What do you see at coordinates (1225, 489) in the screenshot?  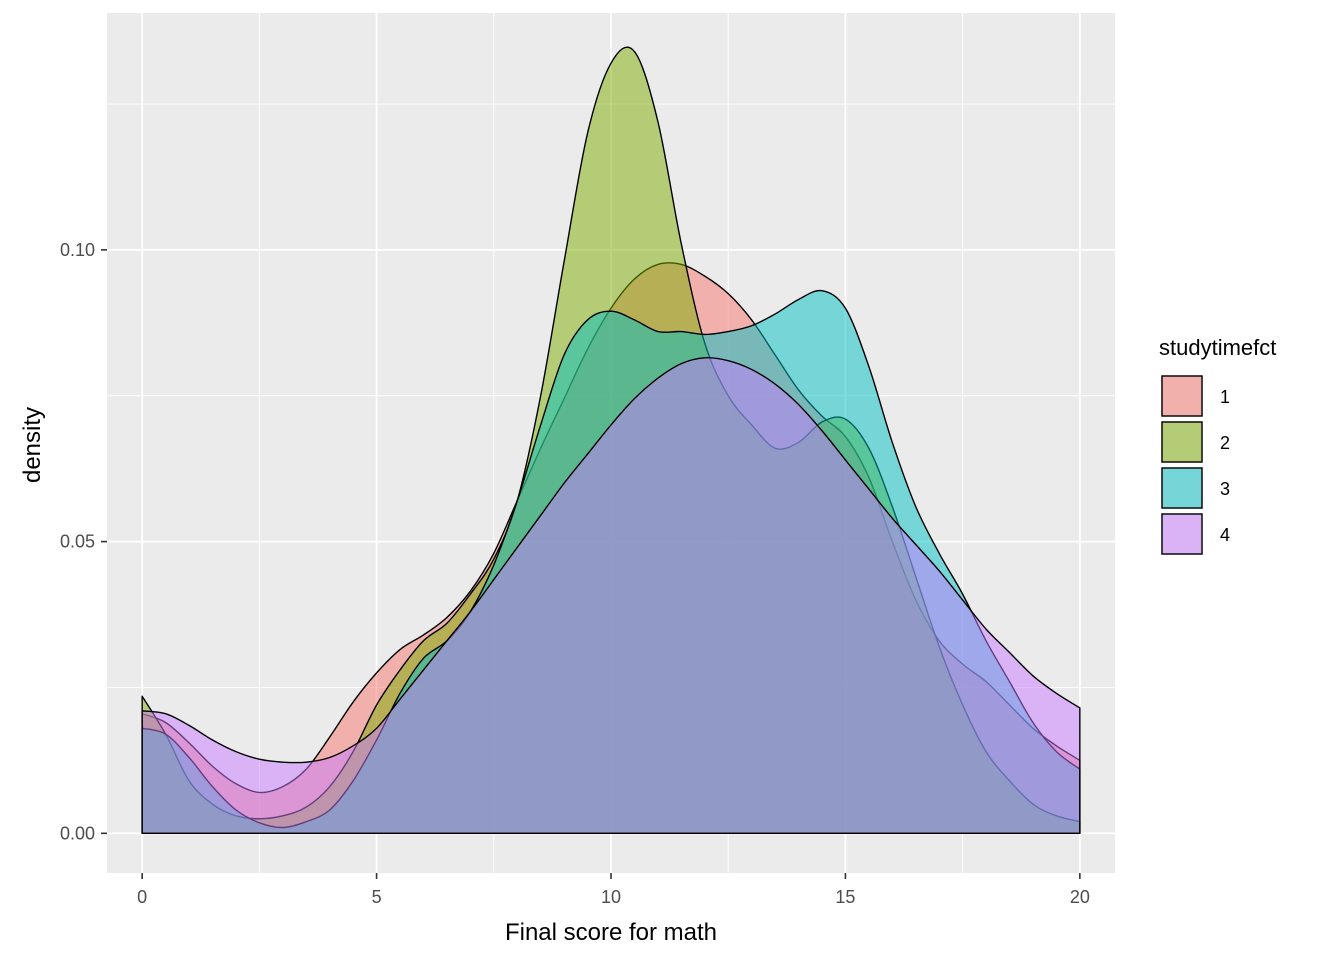 I see `legend-label-series-3: 3` at bounding box center [1225, 489].